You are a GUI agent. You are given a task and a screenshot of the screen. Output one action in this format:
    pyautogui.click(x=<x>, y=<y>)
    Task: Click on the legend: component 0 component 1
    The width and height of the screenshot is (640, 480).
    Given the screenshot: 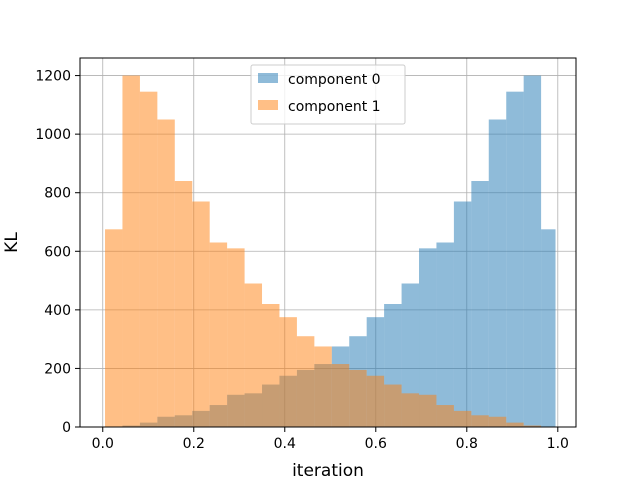 What is the action you would take?
    pyautogui.click(x=328, y=94)
    